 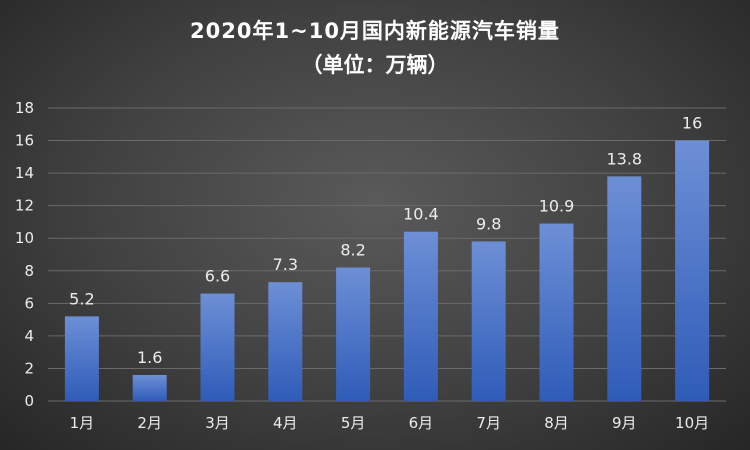 What do you see at coordinates (29, 336) in the screenshot?
I see `y-tick-label: 4` at bounding box center [29, 336].